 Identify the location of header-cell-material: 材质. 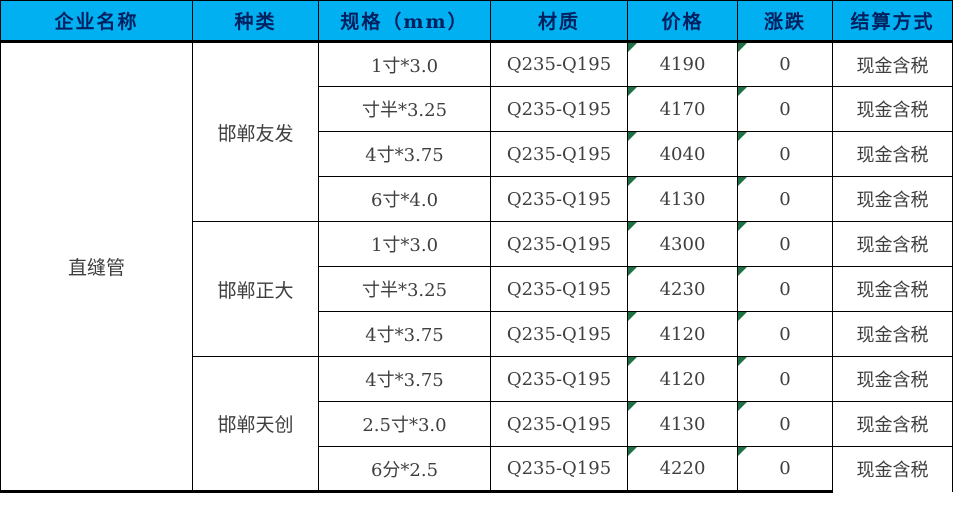
(559, 21).